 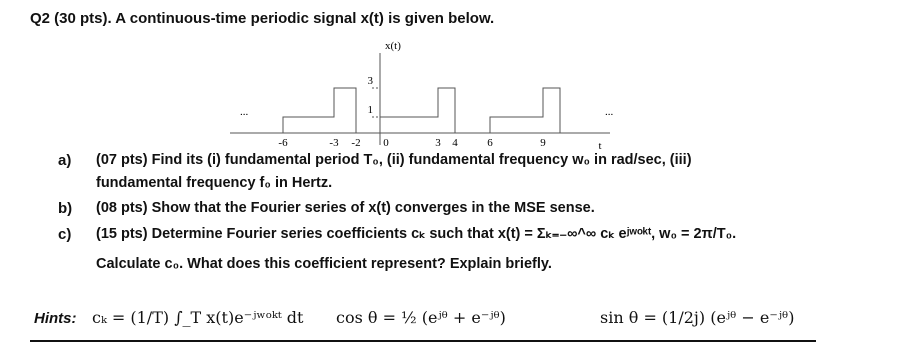 What do you see at coordinates (371, 81) in the screenshot?
I see `y-tick: 3` at bounding box center [371, 81].